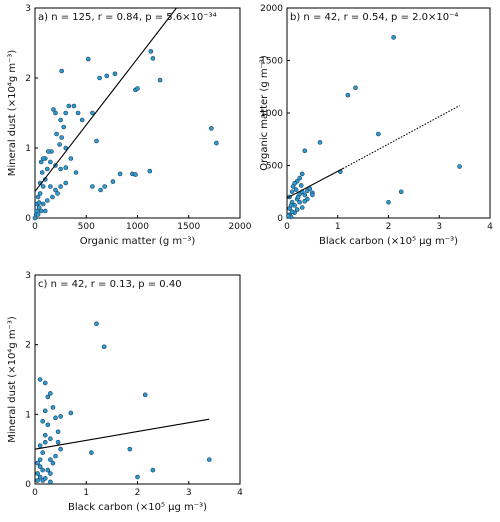  I want to click on panel-annotation: a) n = 125, r = 0.84, p = 5.6×10⁻³⁴, so click(127, 17).